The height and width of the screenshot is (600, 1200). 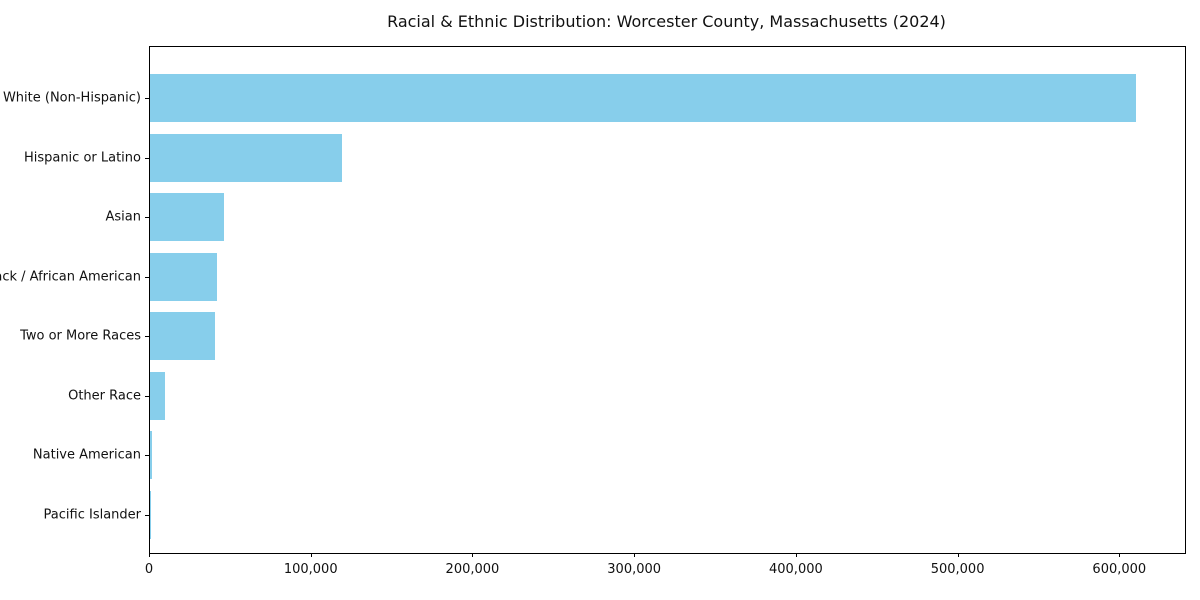 What do you see at coordinates (246, 157) in the screenshot?
I see `bar-hispanic-or-latino` at bounding box center [246, 157].